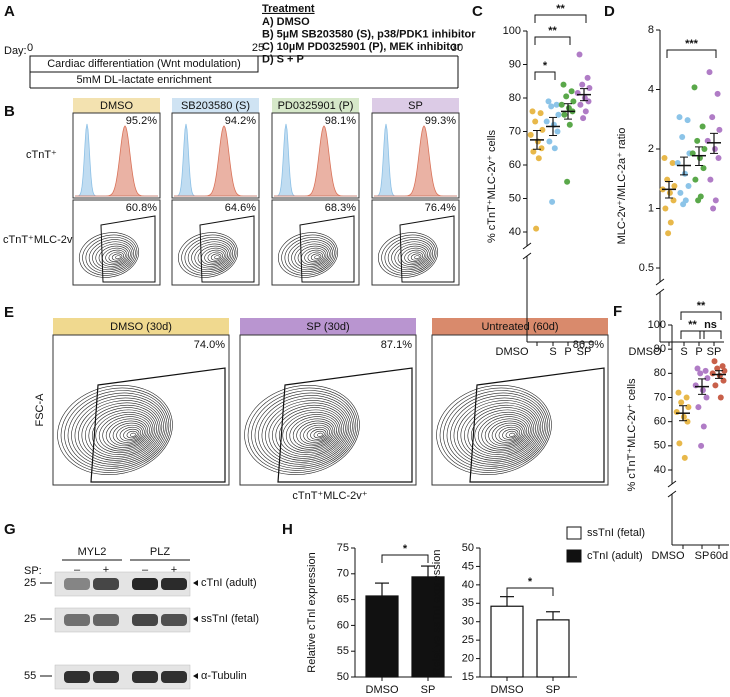 The height and width of the screenshot is (697, 730). What do you see at coordinates (515, 98) in the screenshot?
I see `y-tick-label: 80` at bounding box center [515, 98].